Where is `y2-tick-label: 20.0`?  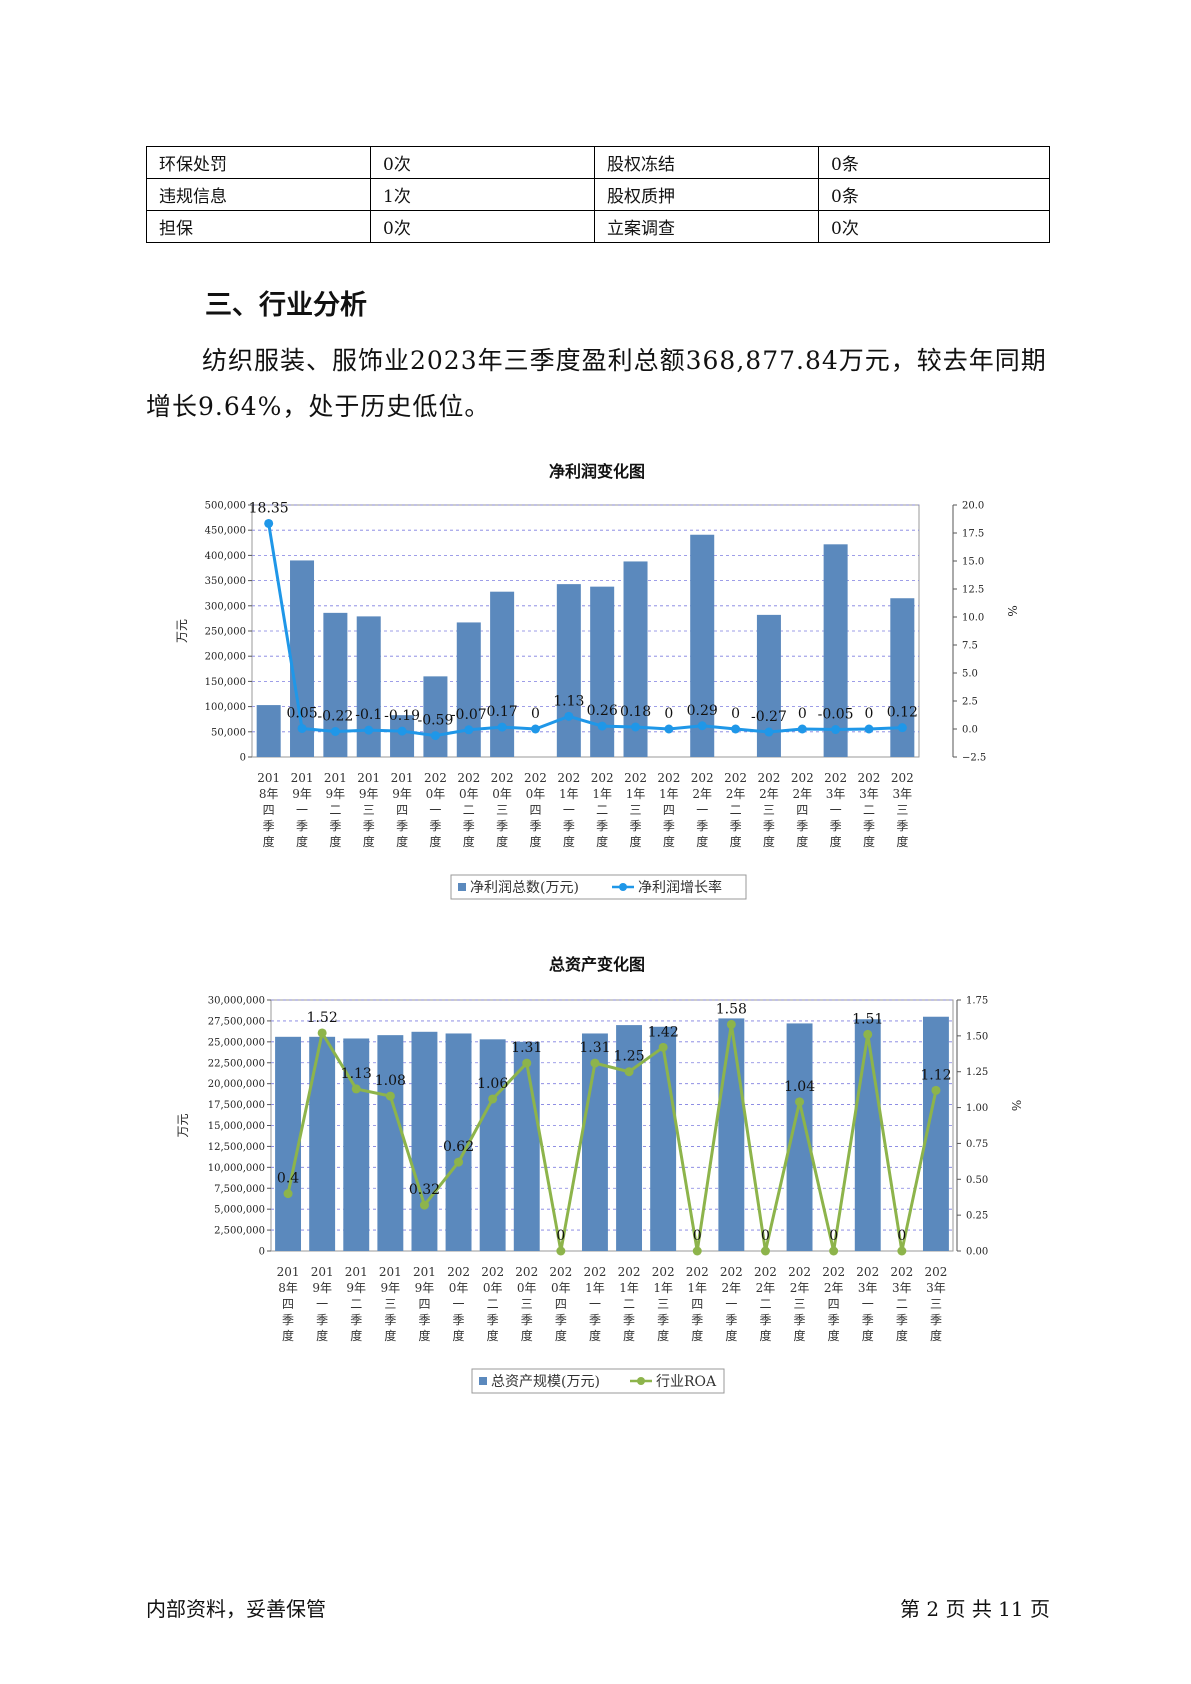 y2-tick-label: 20.0 is located at coordinates (973, 506).